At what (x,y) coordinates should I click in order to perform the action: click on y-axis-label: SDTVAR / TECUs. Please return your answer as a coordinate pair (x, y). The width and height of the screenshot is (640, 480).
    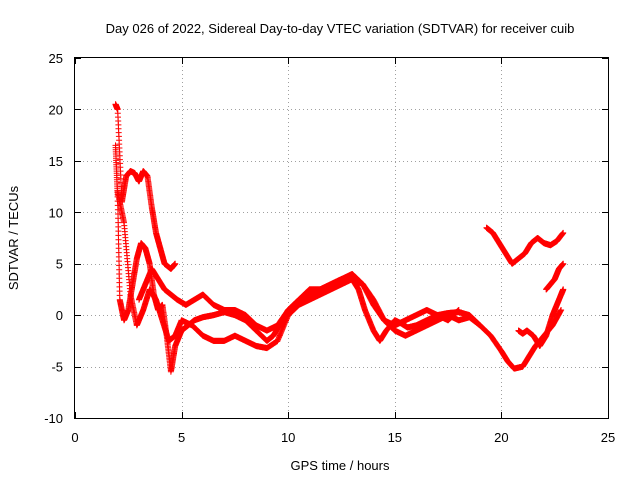
    Looking at the image, I should click on (13, 237).